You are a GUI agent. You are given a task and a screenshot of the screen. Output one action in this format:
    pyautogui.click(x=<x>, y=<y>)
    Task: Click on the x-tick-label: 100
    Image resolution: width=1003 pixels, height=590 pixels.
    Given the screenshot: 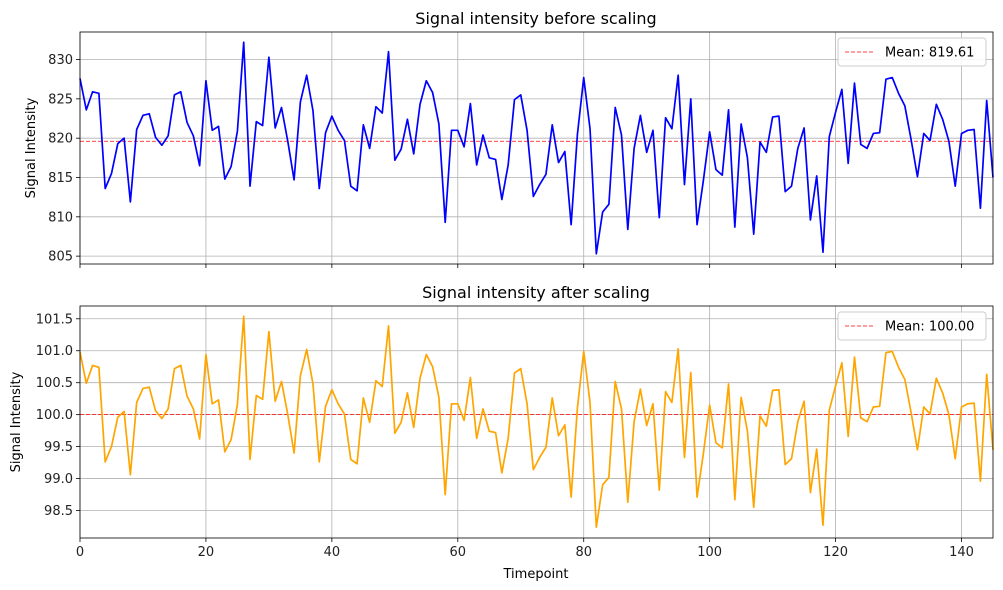 What is the action you would take?
    pyautogui.click(x=709, y=552)
    